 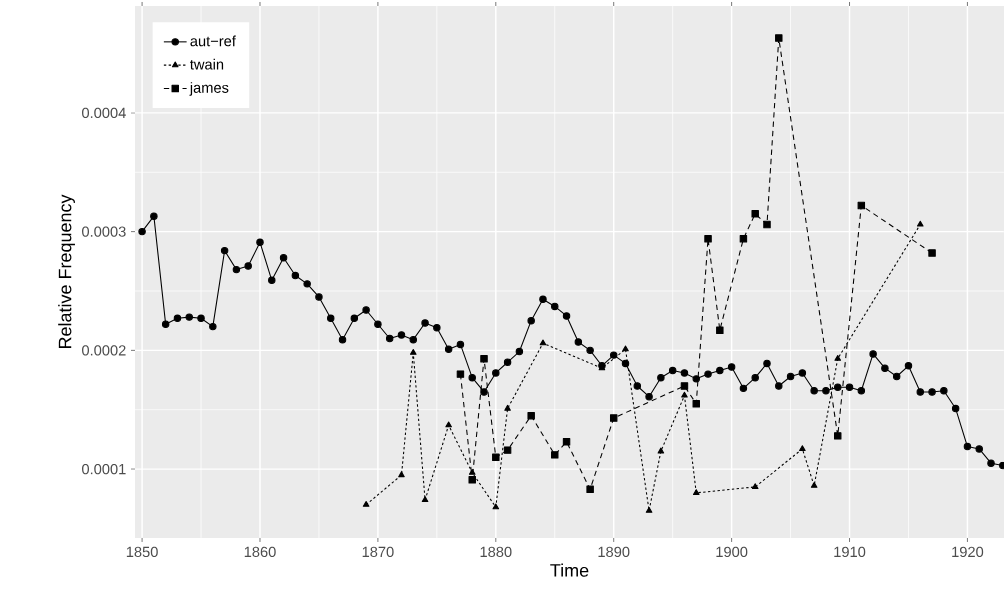 I want to click on x-tick-label: 1900, so click(x=732, y=552).